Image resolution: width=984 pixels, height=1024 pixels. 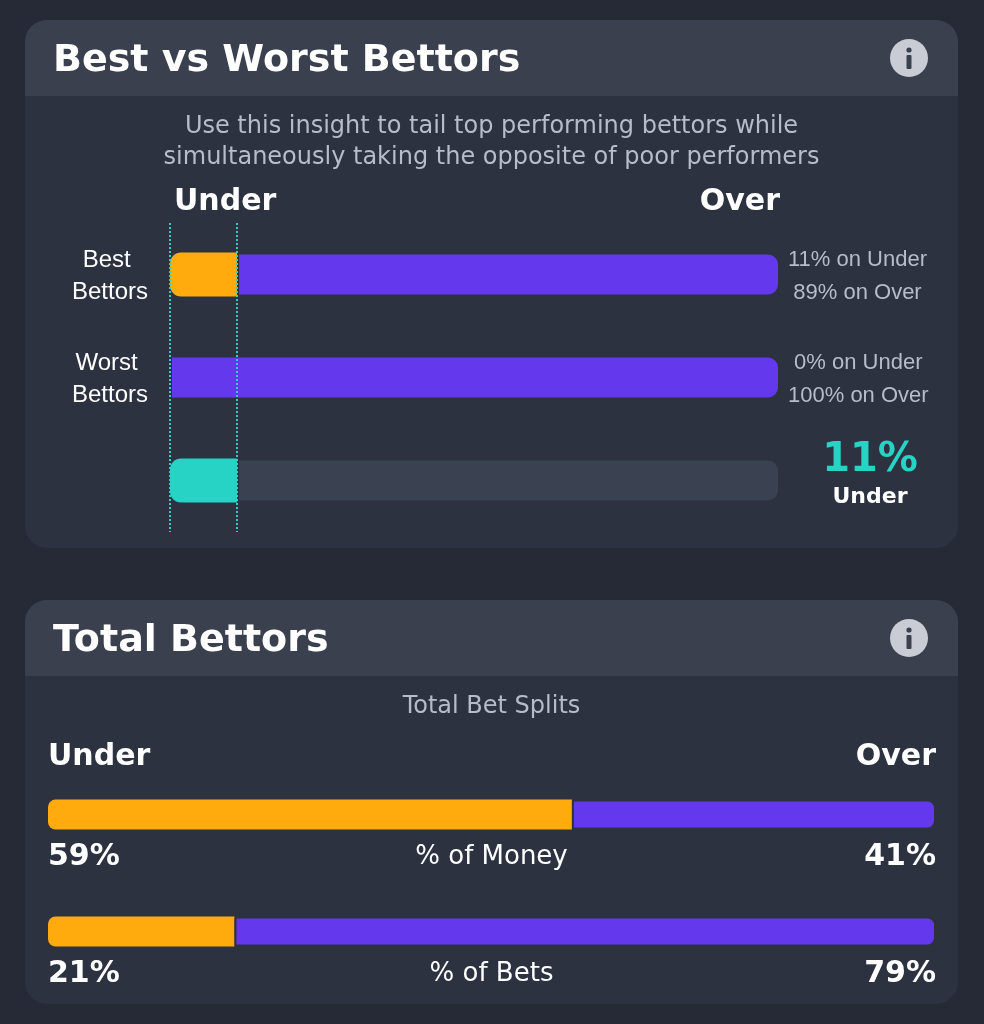 I want to click on chart-subtitle: Total Bet Splits, so click(x=491, y=705).